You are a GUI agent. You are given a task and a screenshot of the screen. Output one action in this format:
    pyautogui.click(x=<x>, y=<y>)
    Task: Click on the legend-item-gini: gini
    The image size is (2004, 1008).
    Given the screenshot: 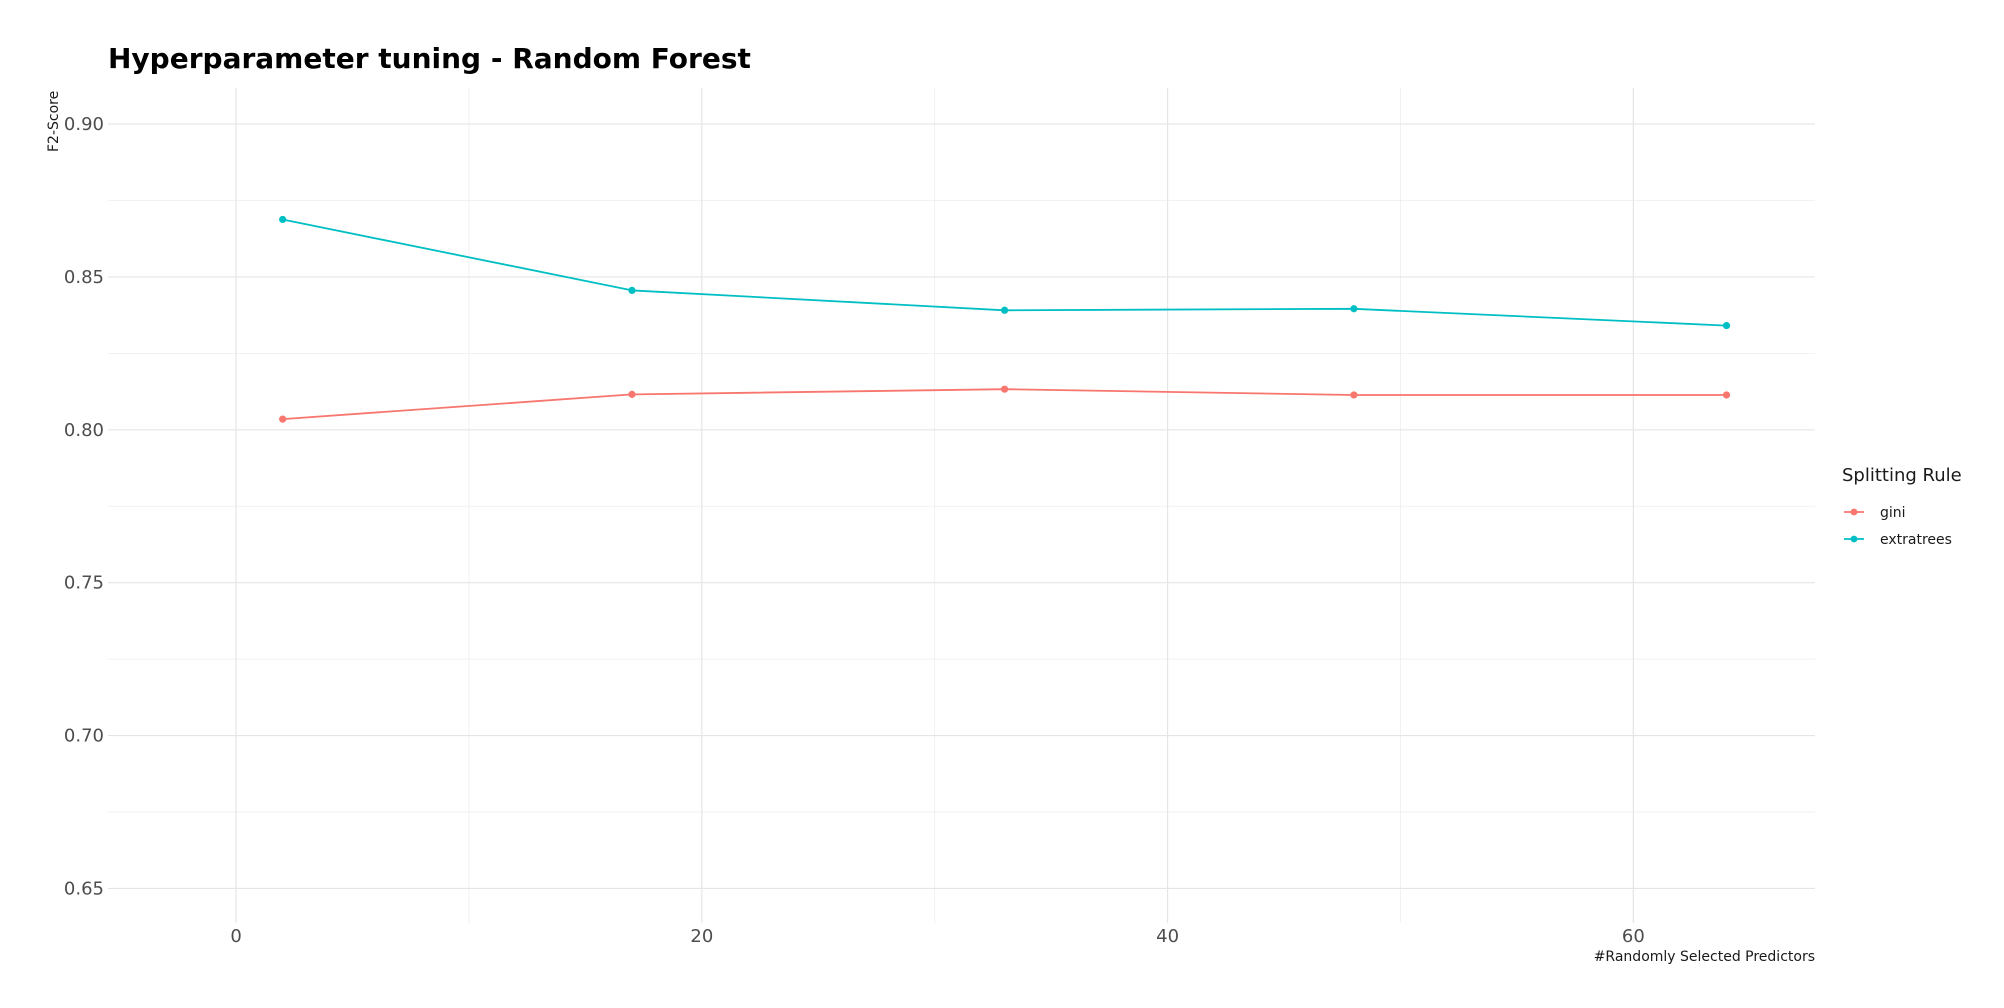 What is the action you would take?
    pyautogui.click(x=1875, y=513)
    